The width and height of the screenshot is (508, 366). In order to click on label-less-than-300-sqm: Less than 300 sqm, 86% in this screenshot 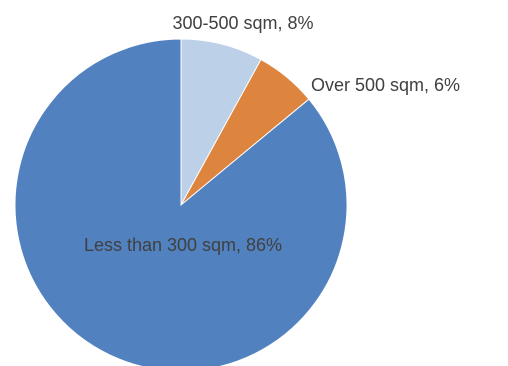, I will do `click(183, 245)`.